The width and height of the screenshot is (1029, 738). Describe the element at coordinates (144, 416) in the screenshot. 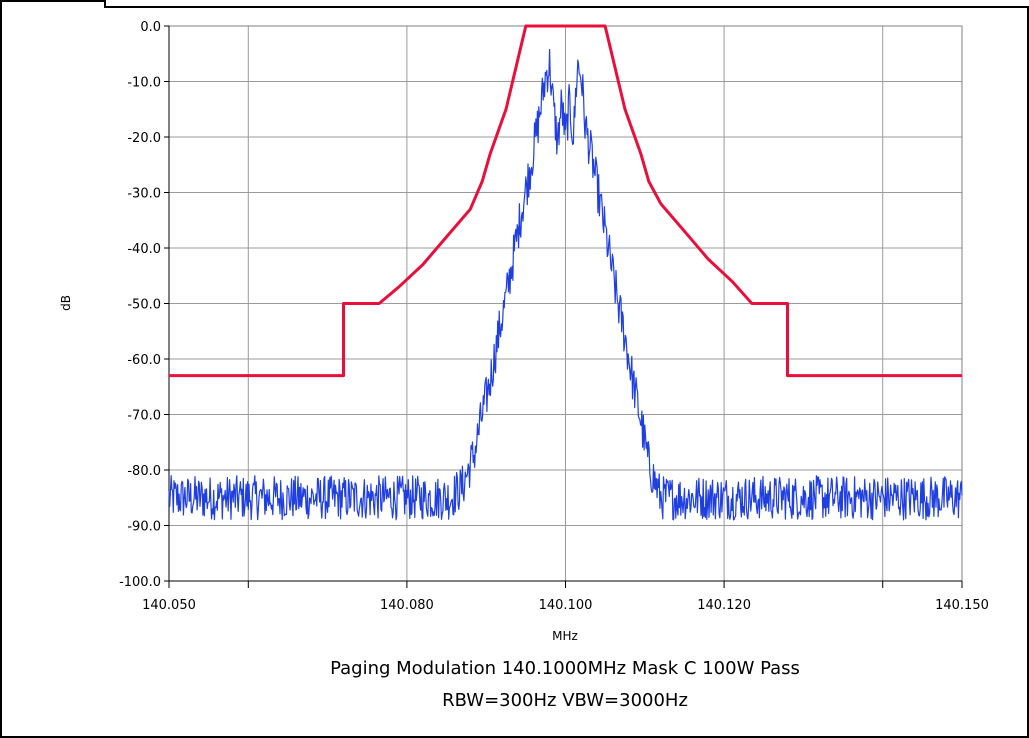

I see `y-tick-label: -70.0` at that location.